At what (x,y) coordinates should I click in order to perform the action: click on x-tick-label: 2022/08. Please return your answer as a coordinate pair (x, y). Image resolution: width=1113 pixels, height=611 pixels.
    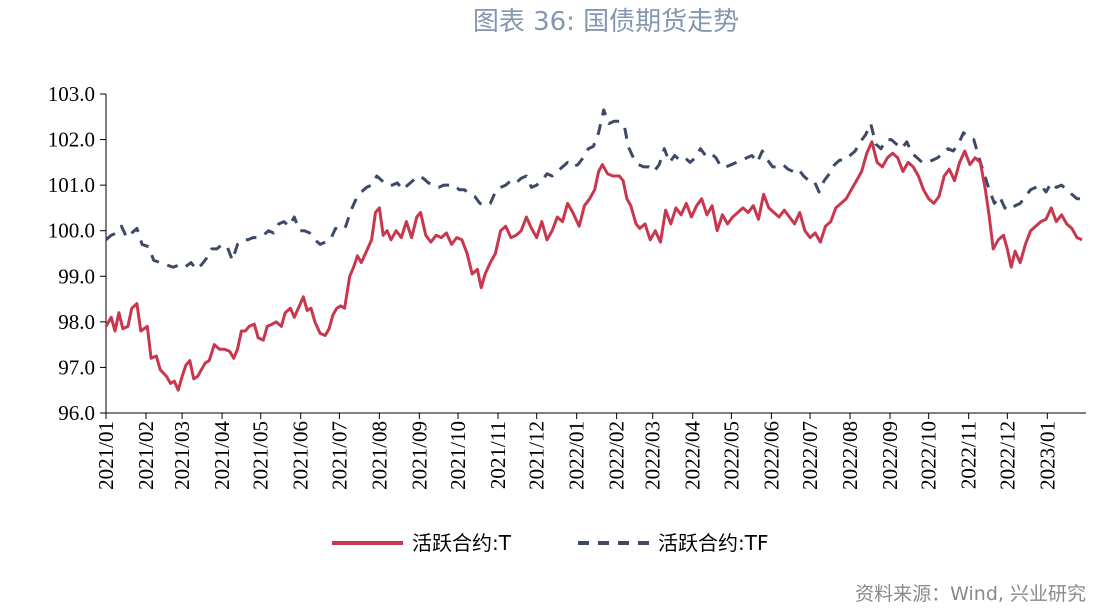
    Looking at the image, I should click on (850, 455).